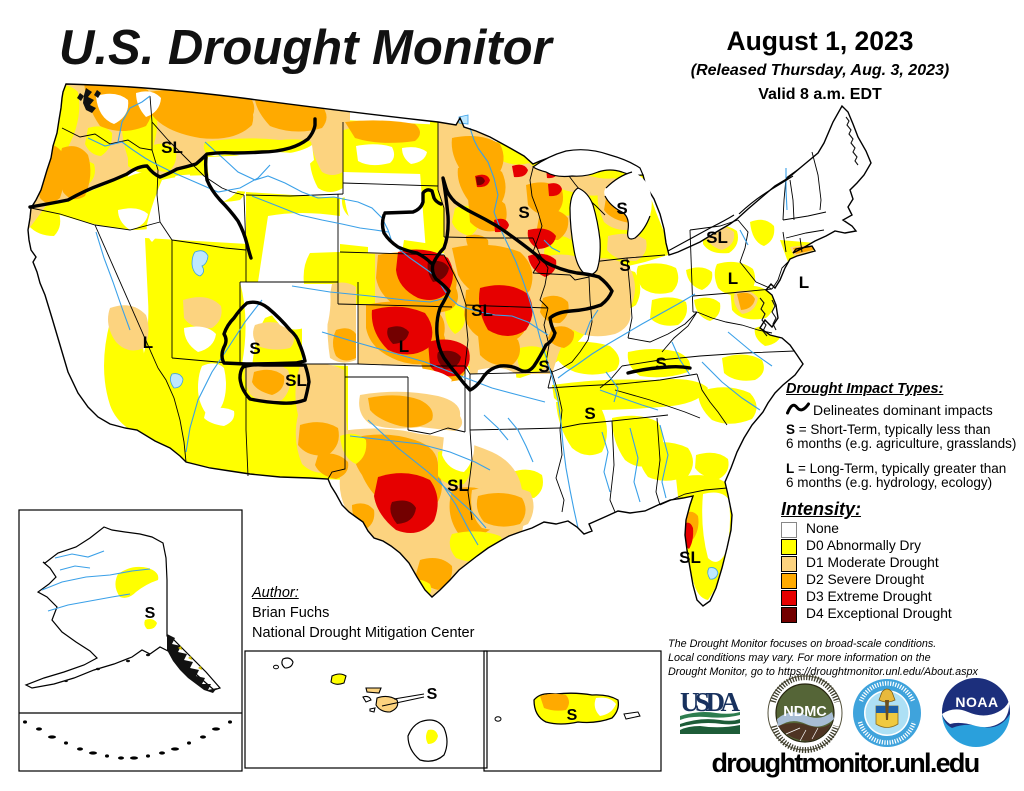  I want to click on svg-text: NDMC, so click(805, 712).